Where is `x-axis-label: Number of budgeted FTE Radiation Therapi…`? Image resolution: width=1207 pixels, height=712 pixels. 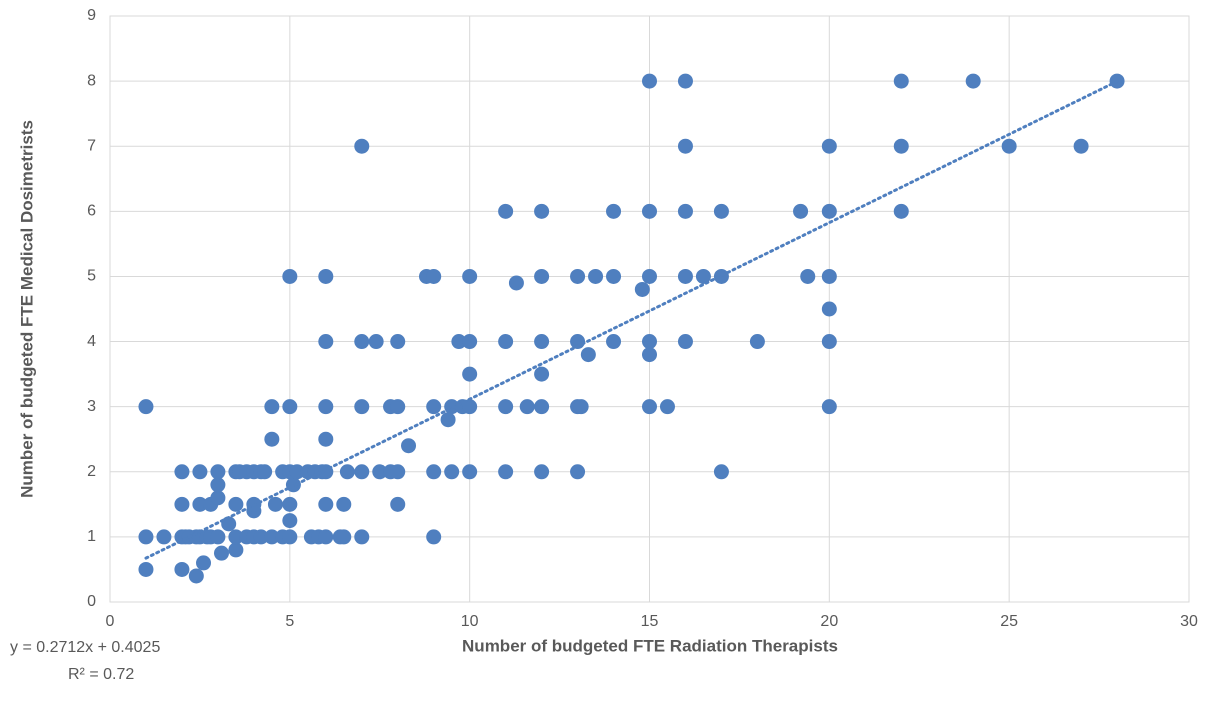
x-axis-label: Number of budgeted FTE Radiation Therapi… is located at coordinates (650, 645).